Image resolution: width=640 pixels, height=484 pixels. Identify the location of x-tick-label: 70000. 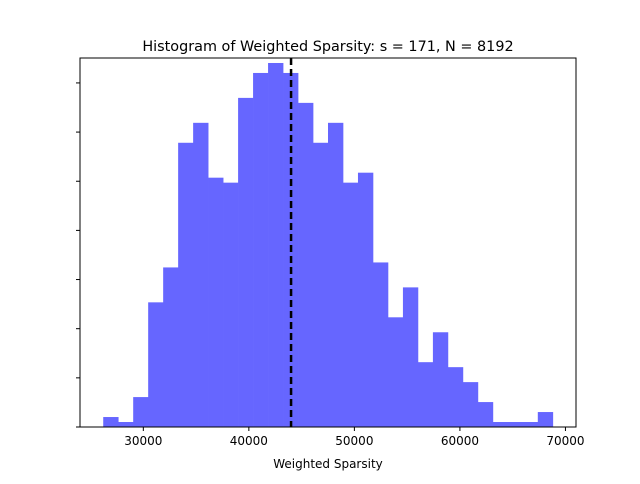
(565, 441).